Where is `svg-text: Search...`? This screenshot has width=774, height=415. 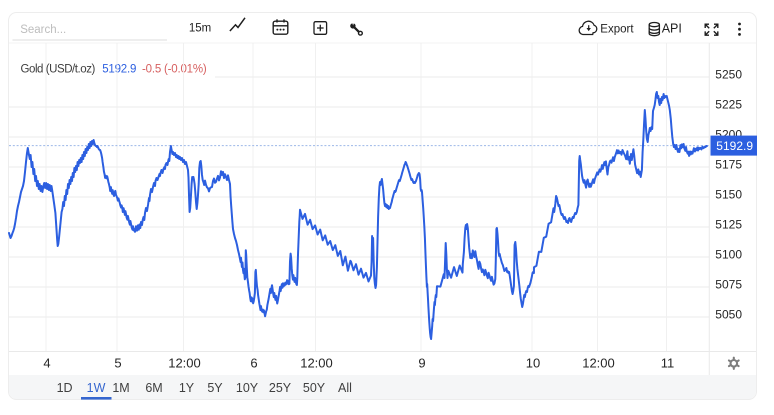
svg-text: Search... is located at coordinates (43, 30).